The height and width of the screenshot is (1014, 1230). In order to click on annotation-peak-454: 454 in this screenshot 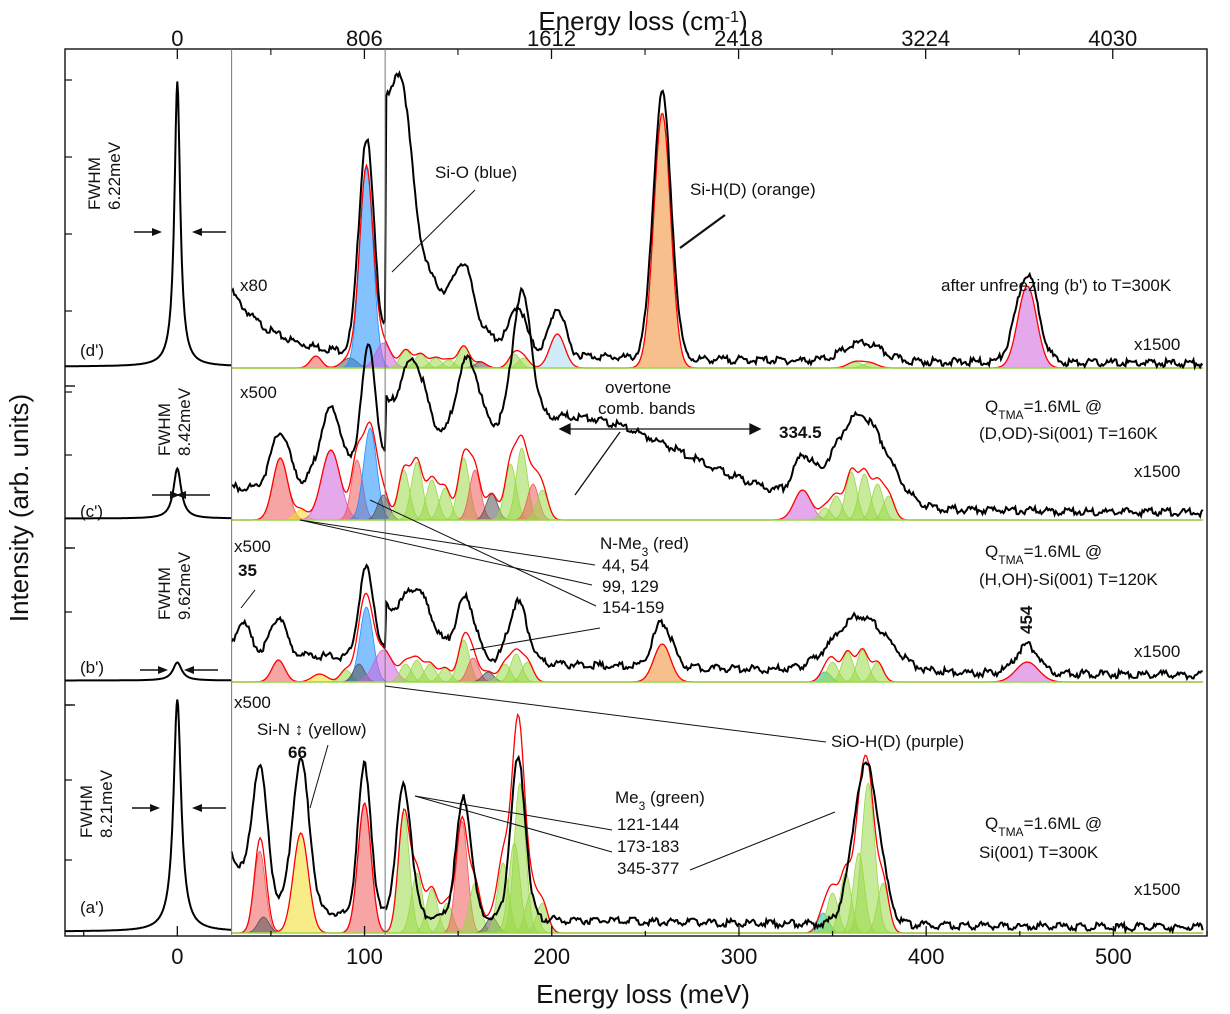, I will do `click(1026, 619)`.